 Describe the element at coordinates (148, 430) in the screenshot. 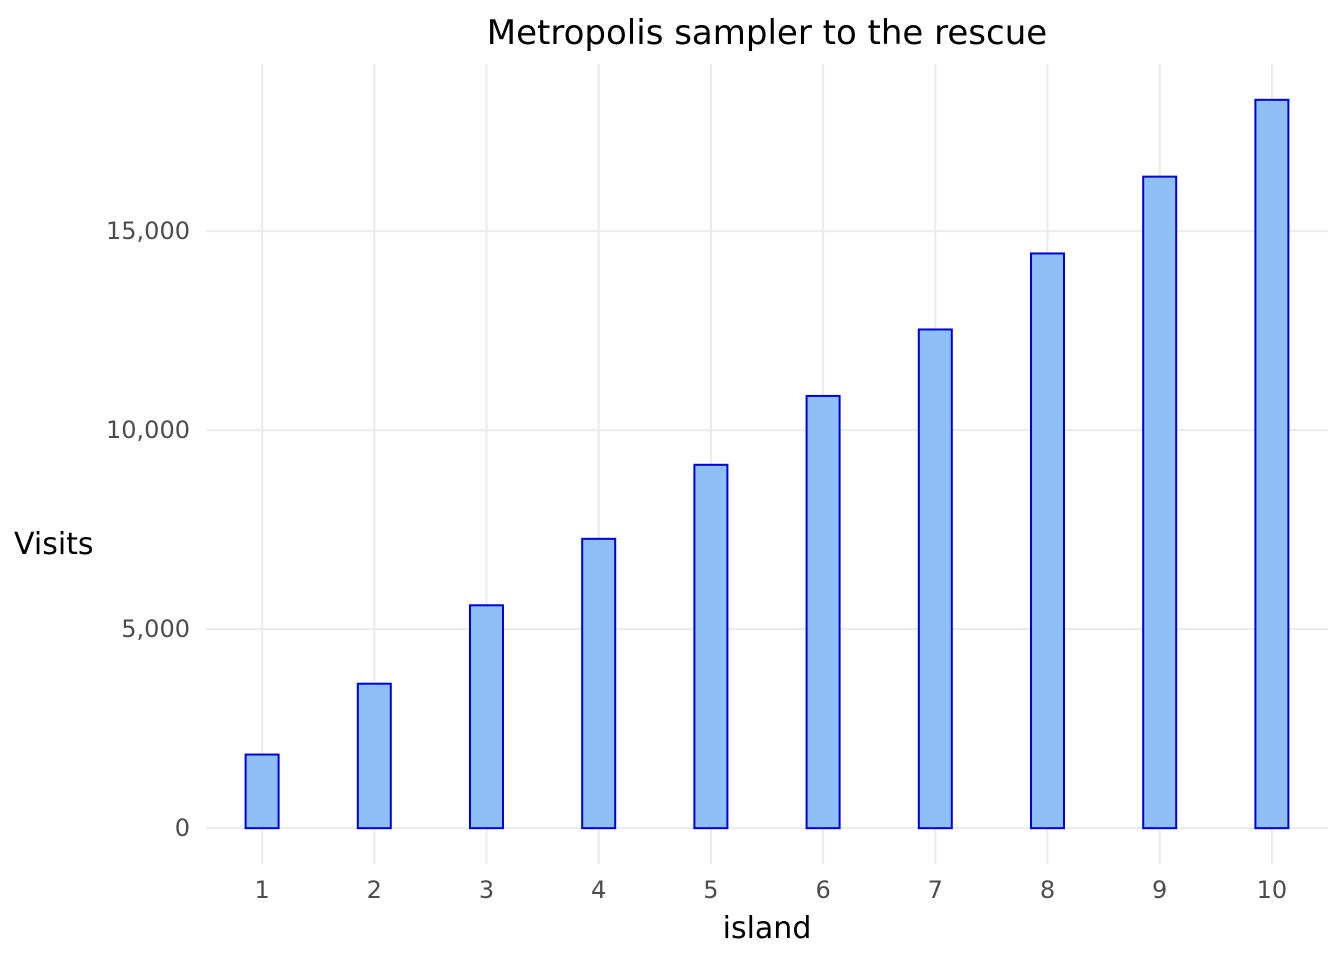

I see `y-tick-label: 10,000` at that location.